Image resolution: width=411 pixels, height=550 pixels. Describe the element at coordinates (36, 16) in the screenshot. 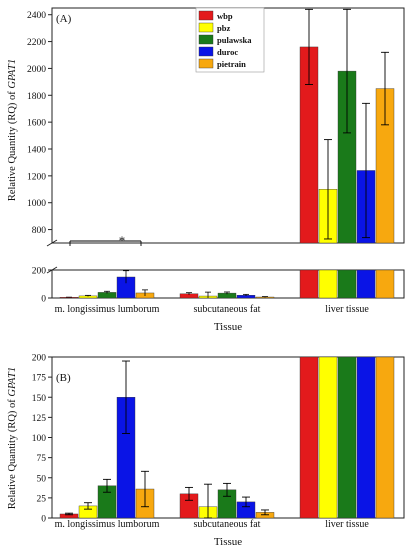

I see `y-tick-label: 2400` at that location.